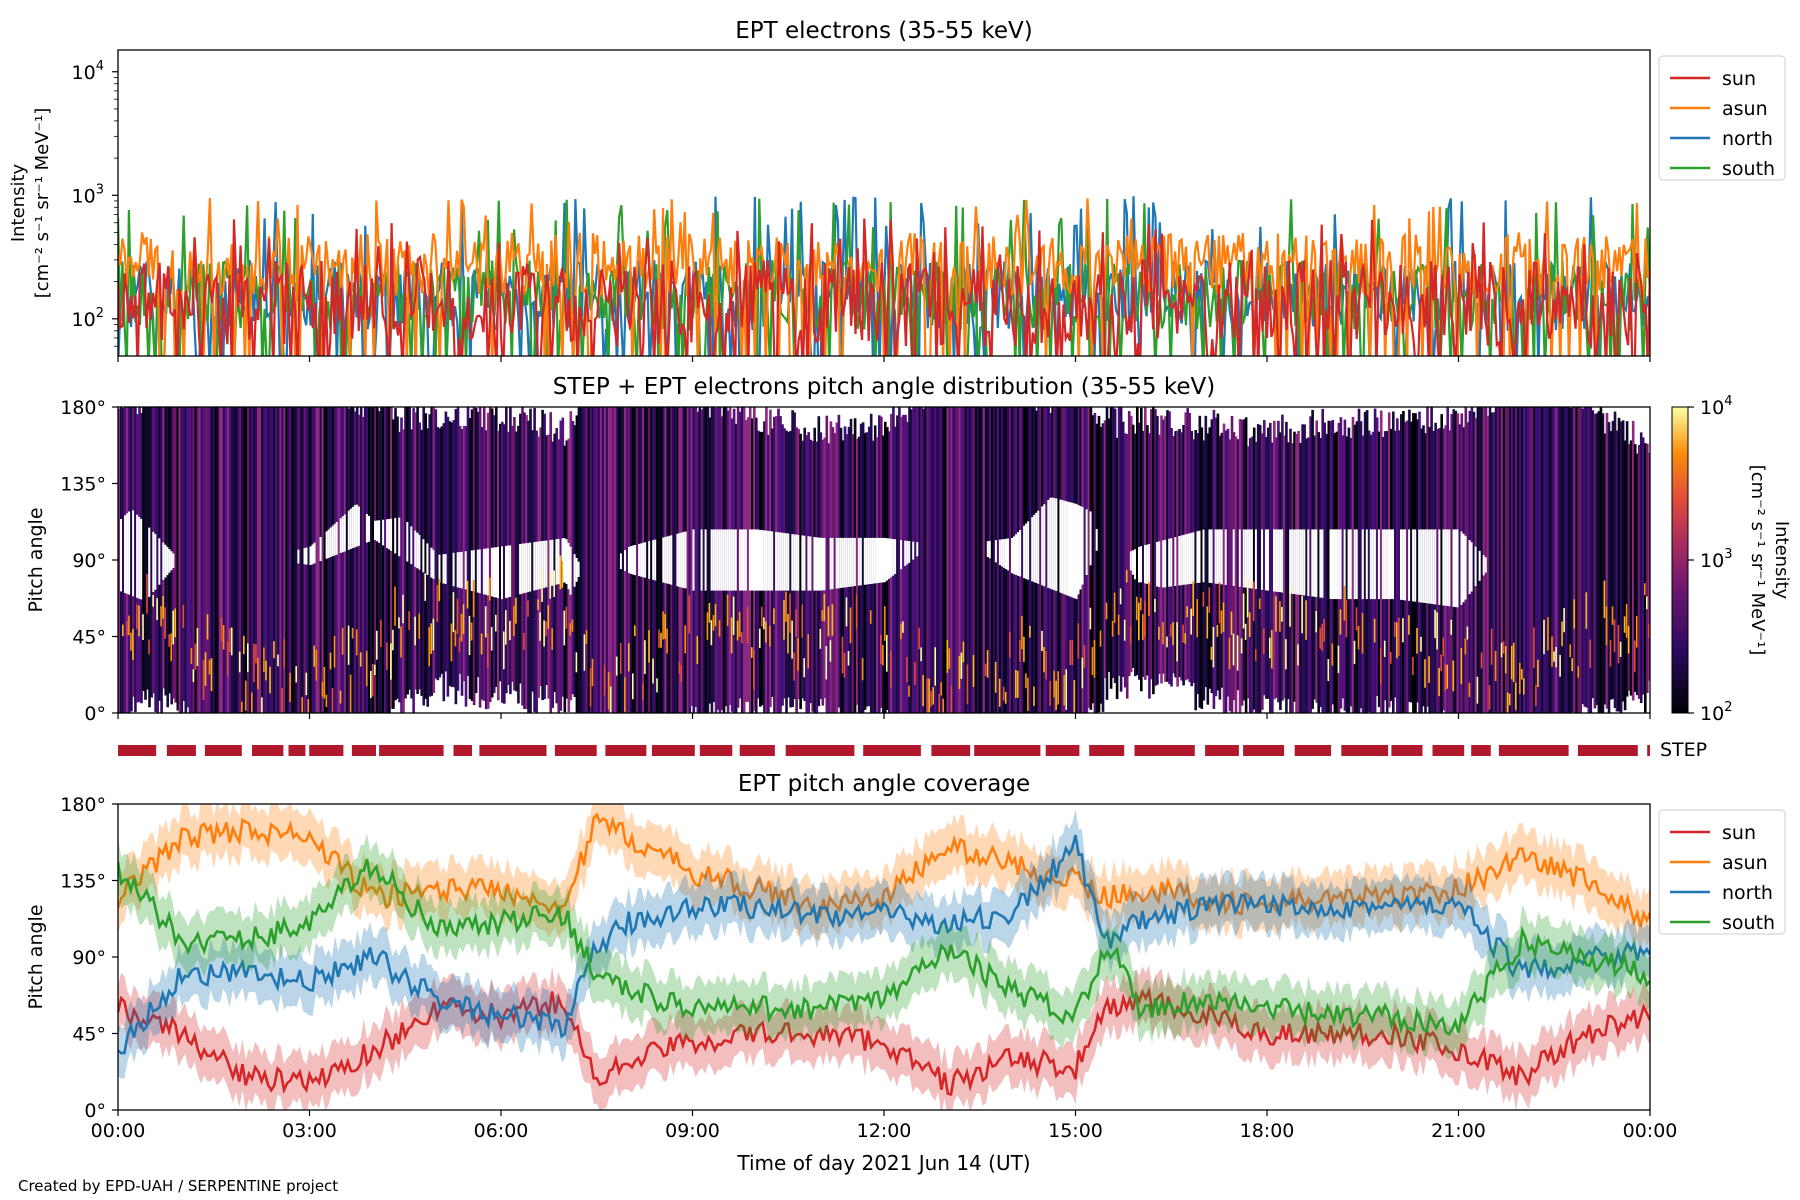 The height and width of the screenshot is (1200, 1800). Describe the element at coordinates (884, 1037) in the screenshot. I see `band-sun` at that location.